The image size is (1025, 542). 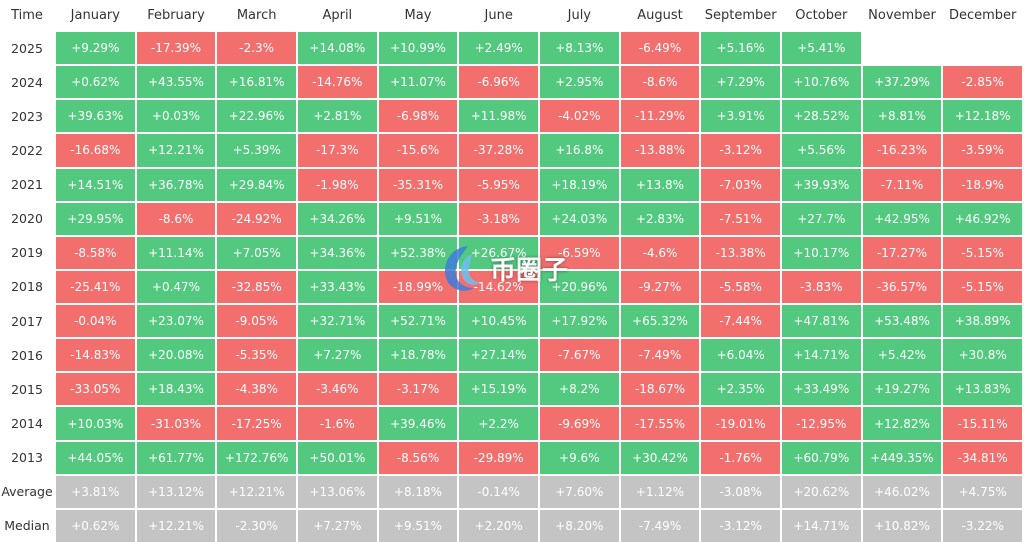 What do you see at coordinates (498, 355) in the screenshot?
I see `return-cell: +27.14%` at bounding box center [498, 355].